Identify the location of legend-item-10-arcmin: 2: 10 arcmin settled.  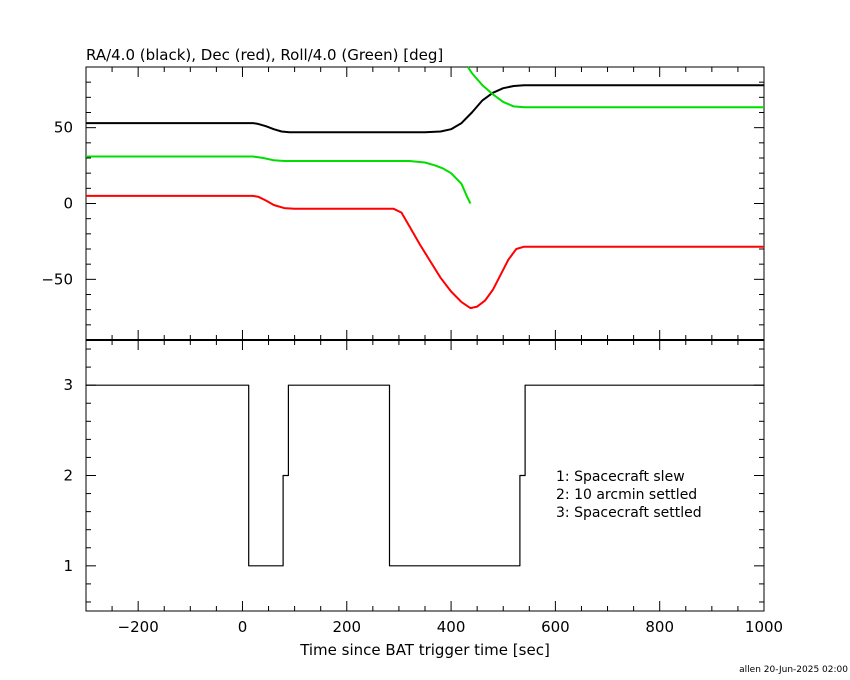
(626, 495).